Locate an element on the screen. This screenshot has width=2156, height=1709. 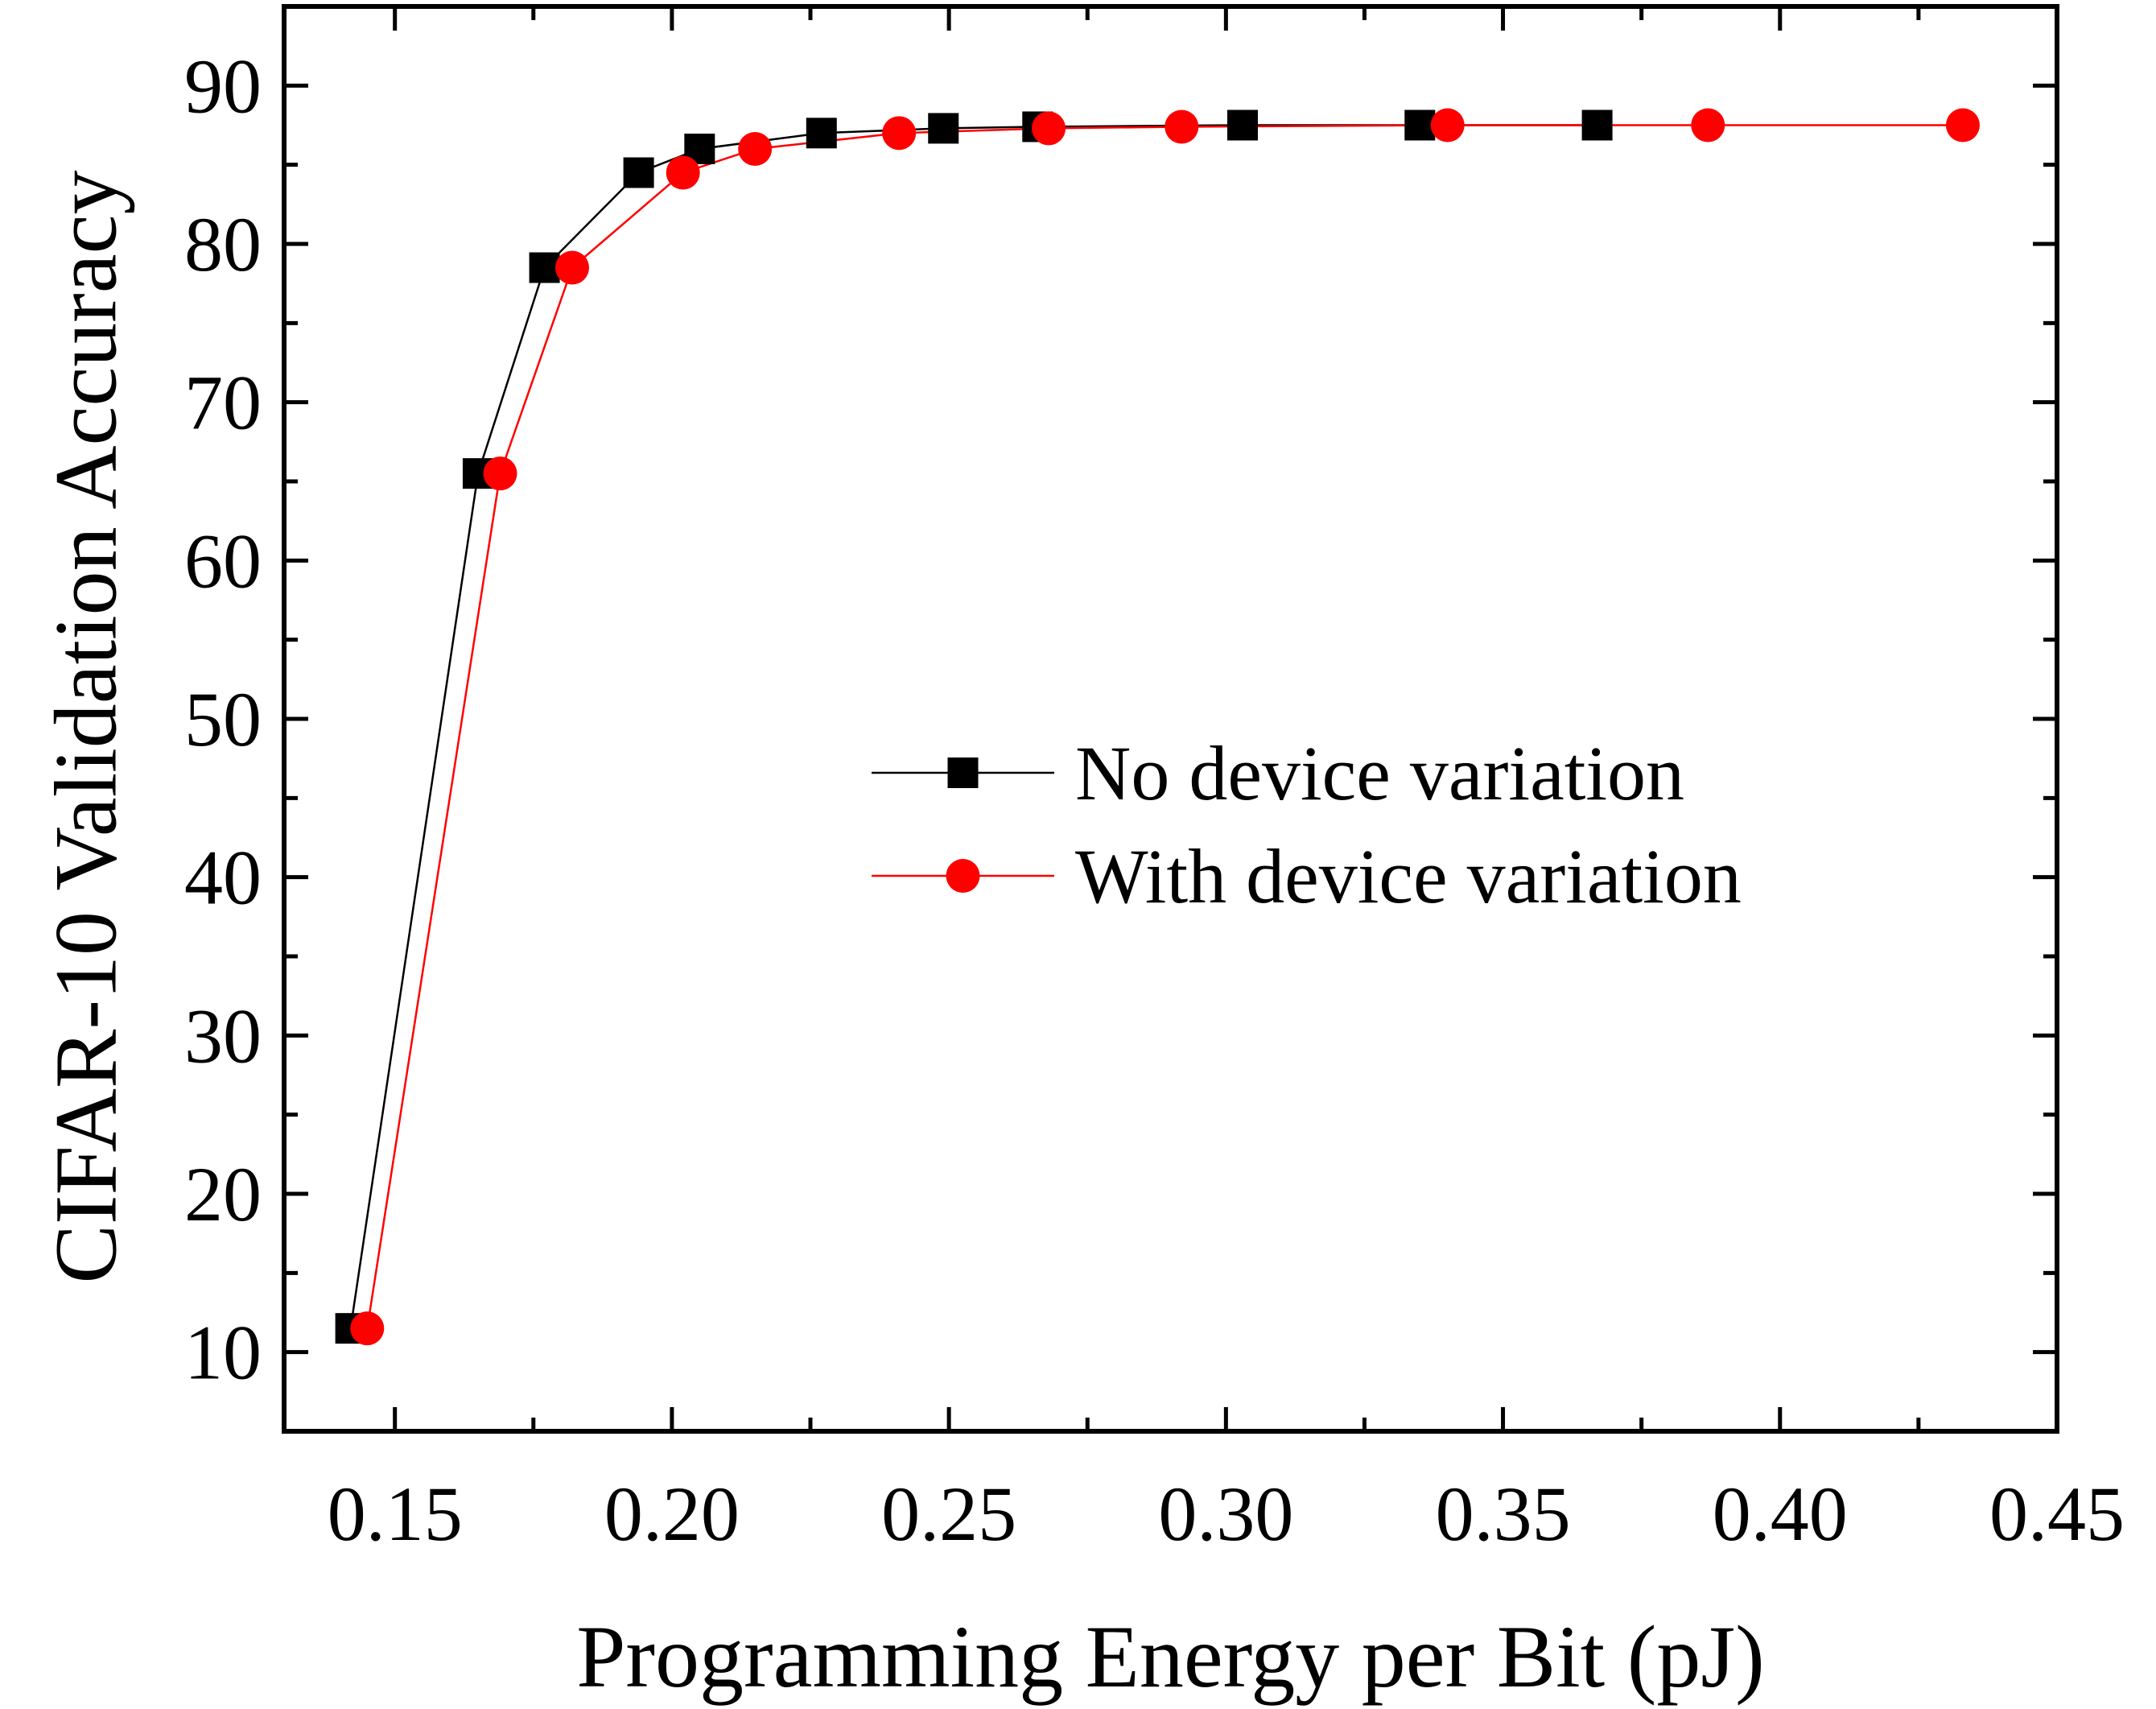
x-tick-label: 0.40 is located at coordinates (1780, 1514).